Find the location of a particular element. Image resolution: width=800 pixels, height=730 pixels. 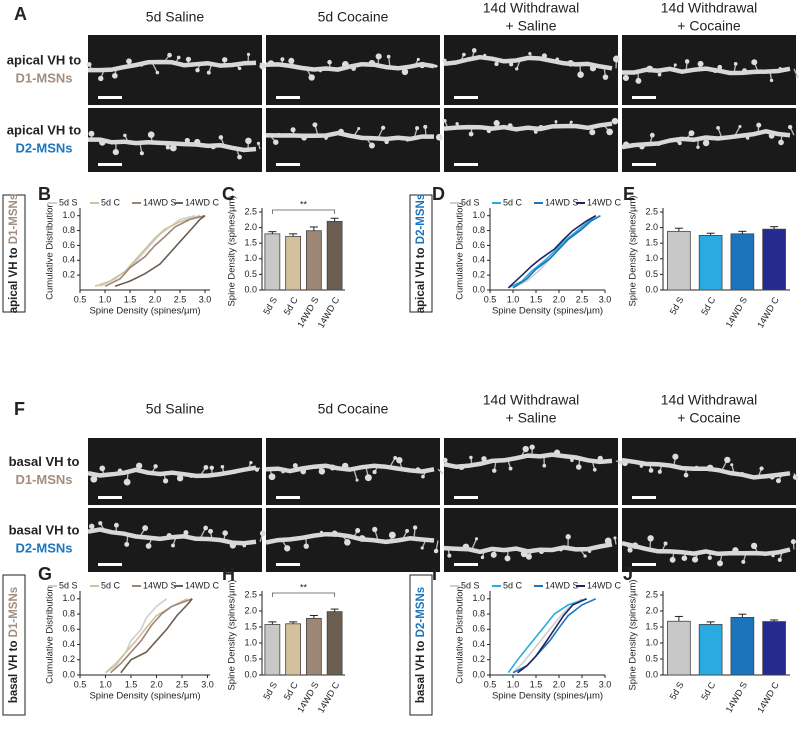

x-tick-label: 2.5 is located at coordinates (182, 684).